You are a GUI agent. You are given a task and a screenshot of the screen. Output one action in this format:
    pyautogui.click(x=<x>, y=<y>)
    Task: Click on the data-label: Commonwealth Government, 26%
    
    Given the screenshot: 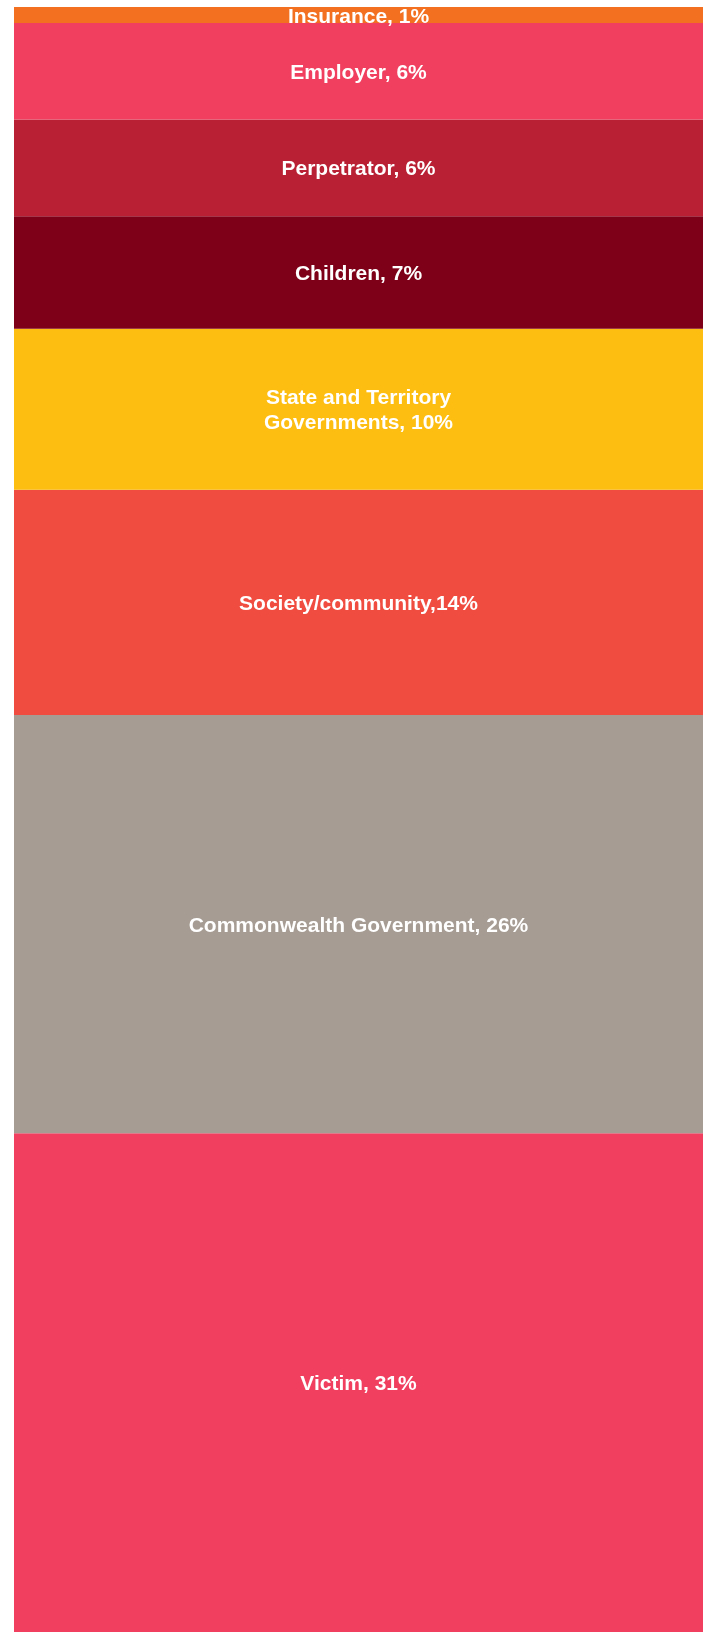 What is the action you would take?
    pyautogui.click(x=358, y=924)
    